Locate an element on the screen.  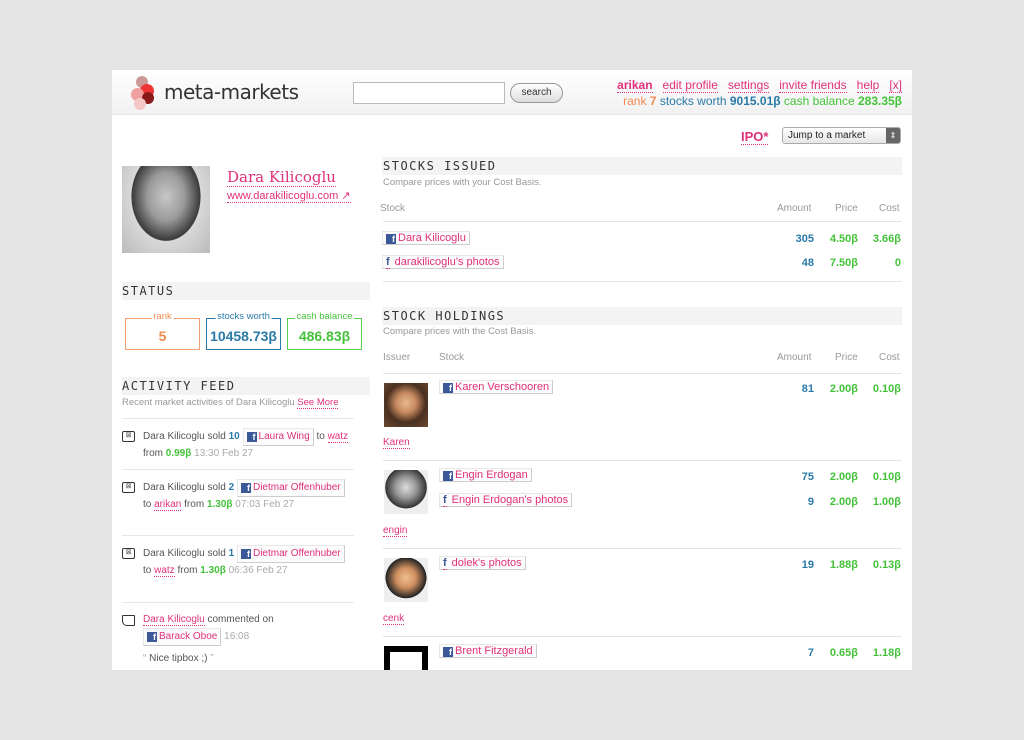
price: 0.65β is located at coordinates (843, 653).